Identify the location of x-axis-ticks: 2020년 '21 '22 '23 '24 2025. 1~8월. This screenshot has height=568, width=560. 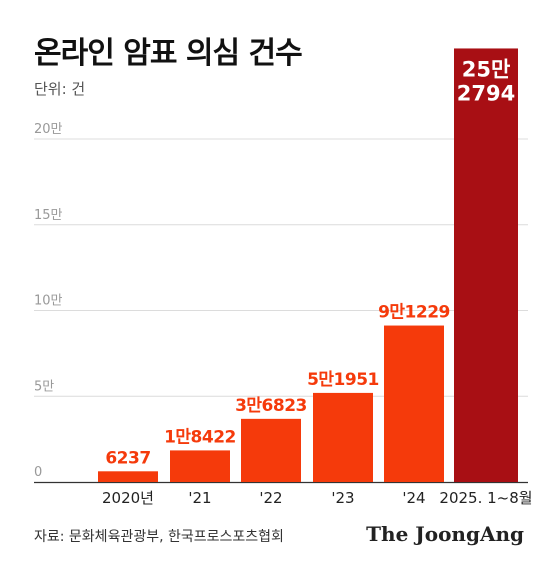
(317, 498).